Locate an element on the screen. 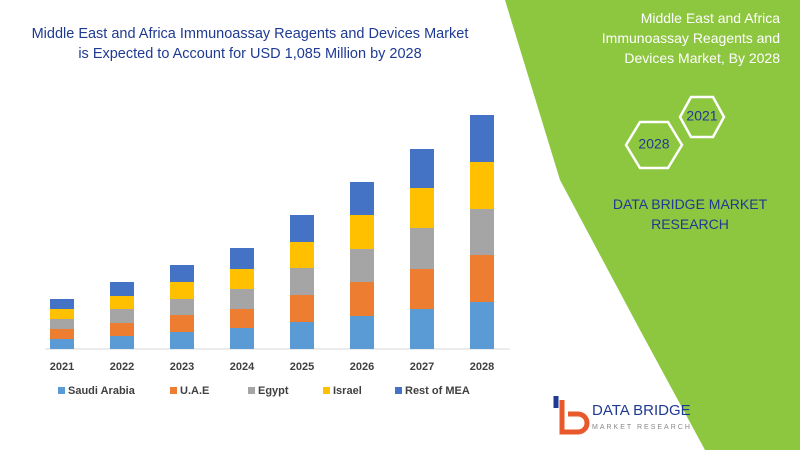 The image size is (800, 450). x-tick-label: 2022 is located at coordinates (122, 367).